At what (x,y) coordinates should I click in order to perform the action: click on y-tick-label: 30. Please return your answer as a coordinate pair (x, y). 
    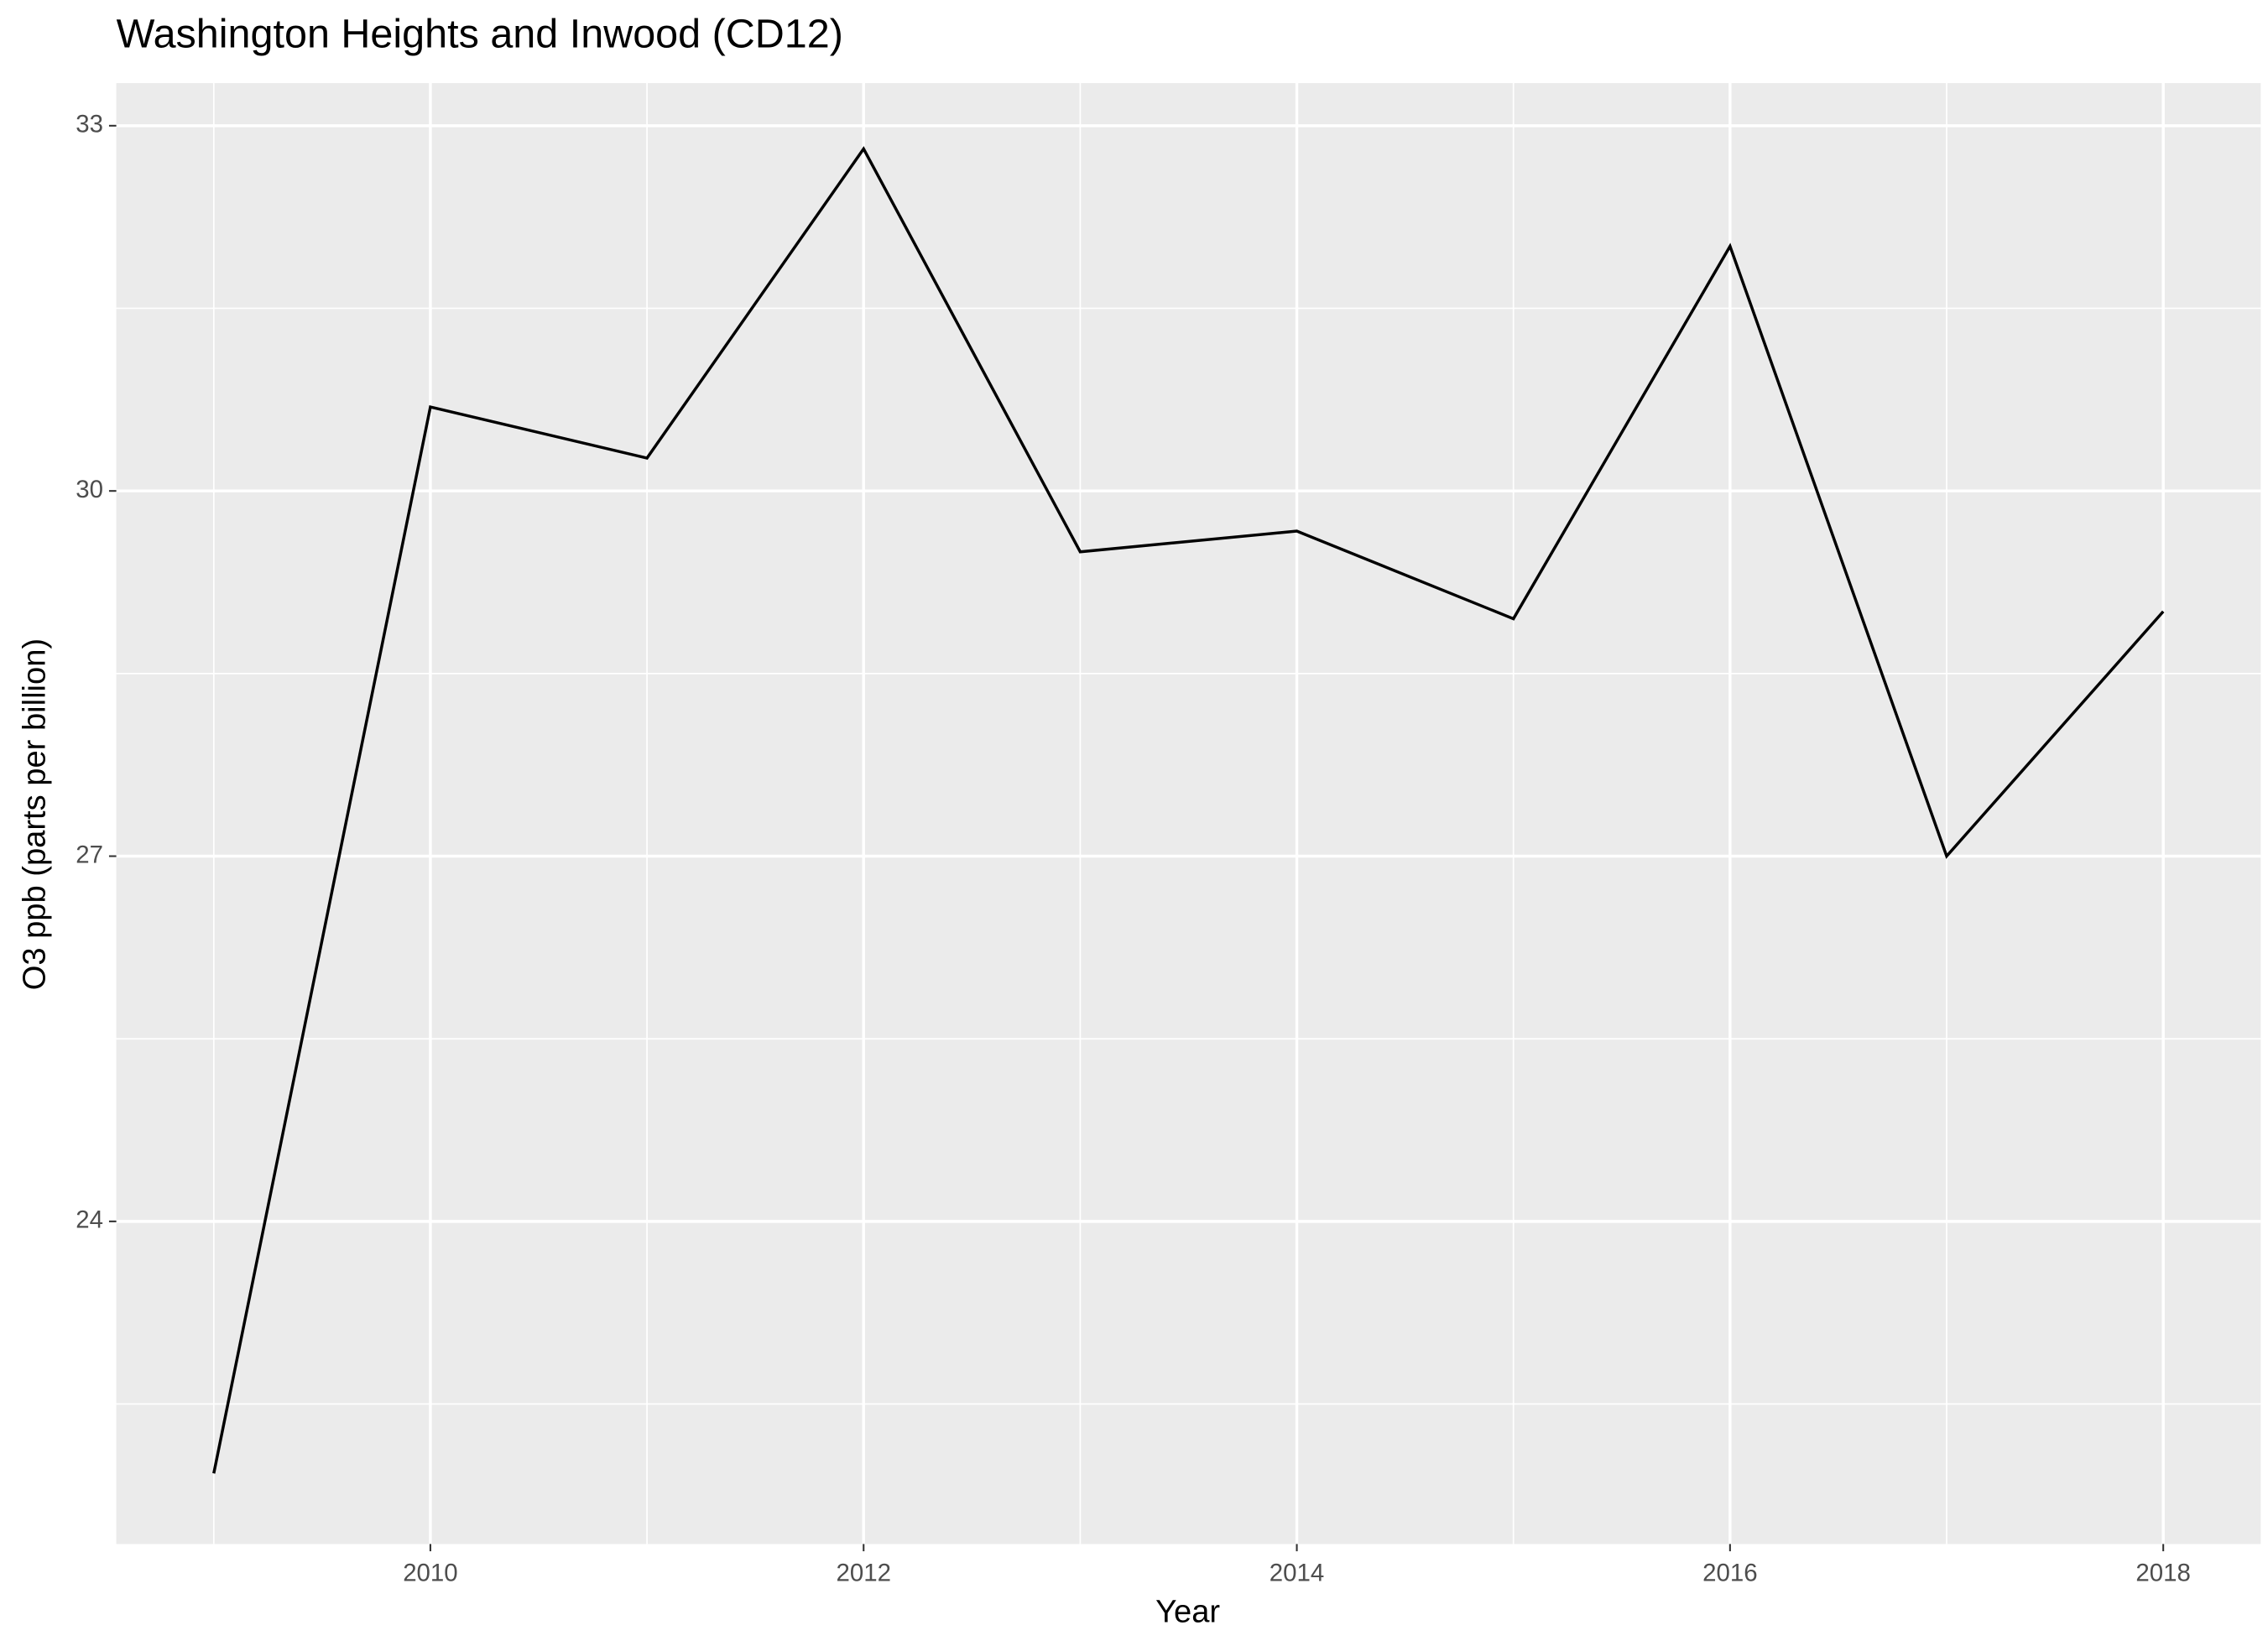
    Looking at the image, I should click on (89, 490).